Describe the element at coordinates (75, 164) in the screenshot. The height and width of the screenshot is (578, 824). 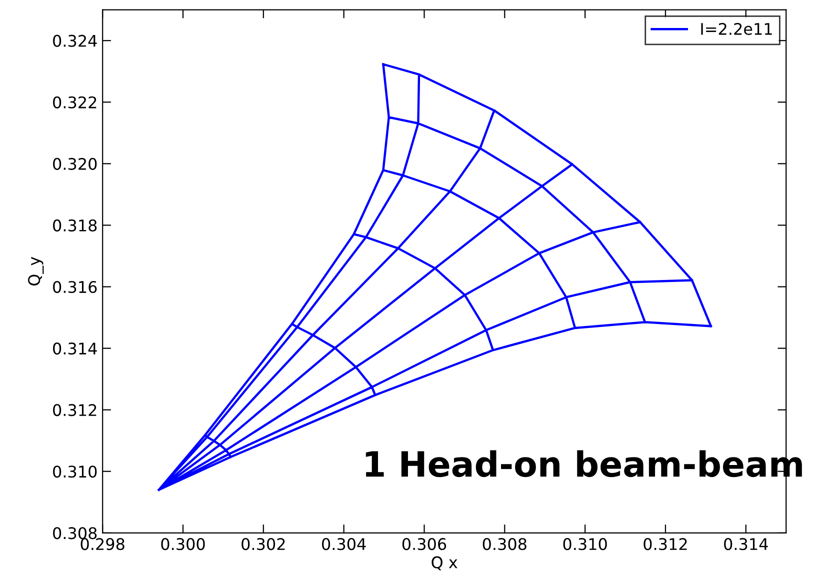
I see `y-tick-label: 0.320` at that location.